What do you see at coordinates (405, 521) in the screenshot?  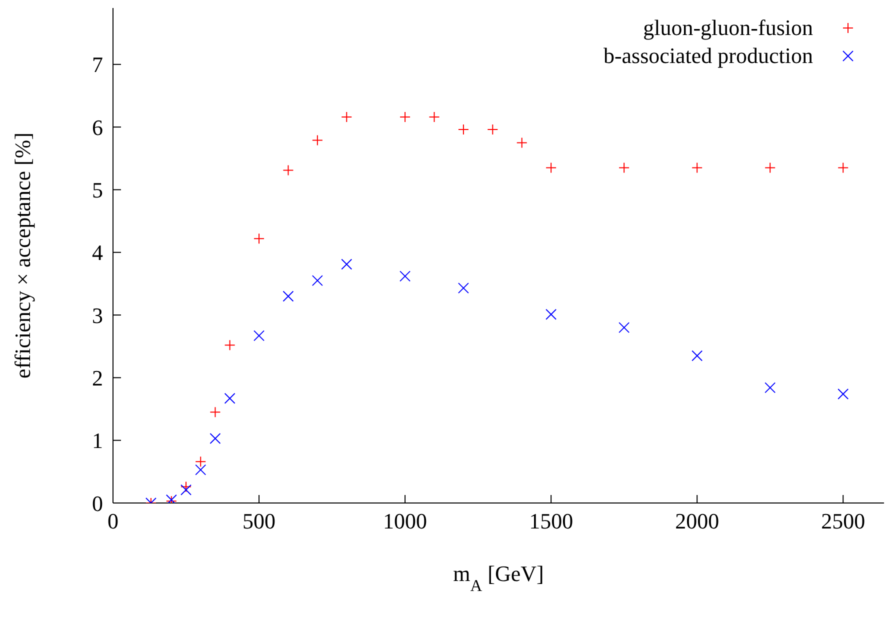 I see `x-tick-label: 1000` at bounding box center [405, 521].